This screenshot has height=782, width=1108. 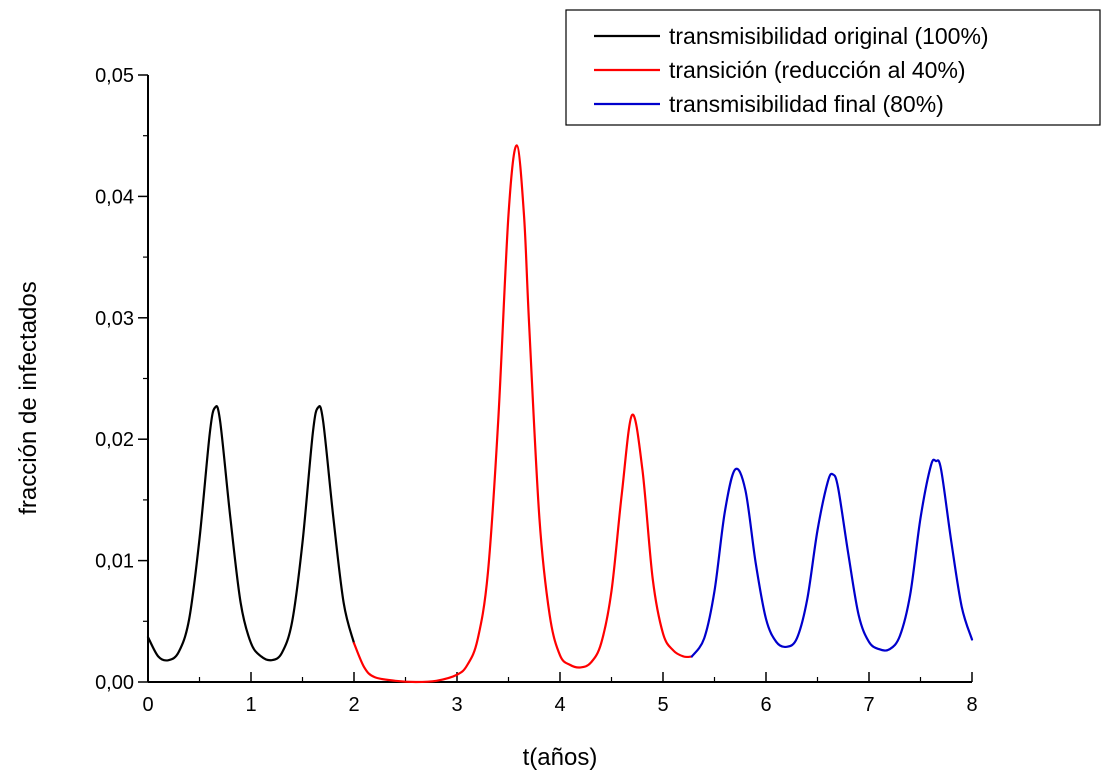 I want to click on y-ticks: 0,00 0,01 0,02 0,03 0,04 0,05, so click(x=121, y=379).